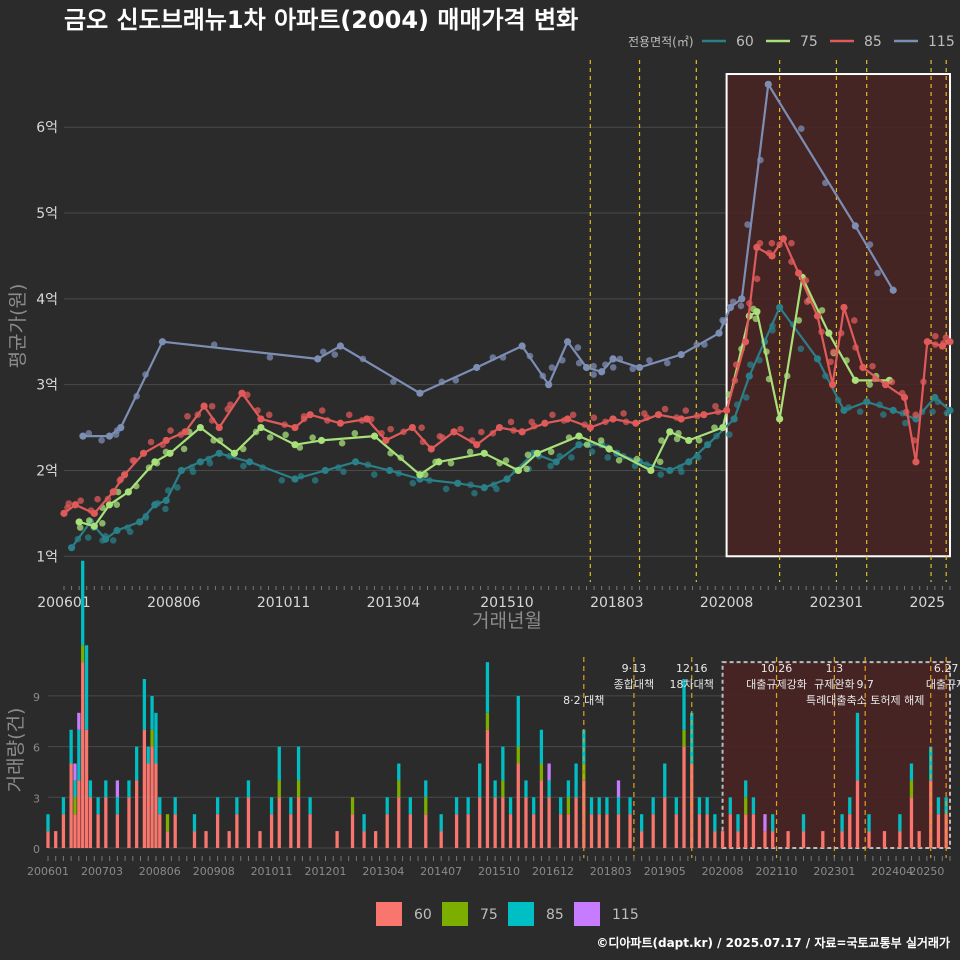  What do you see at coordinates (16, 750) in the screenshot?
I see `y-axis-label: 거래량(건)` at bounding box center [16, 750].